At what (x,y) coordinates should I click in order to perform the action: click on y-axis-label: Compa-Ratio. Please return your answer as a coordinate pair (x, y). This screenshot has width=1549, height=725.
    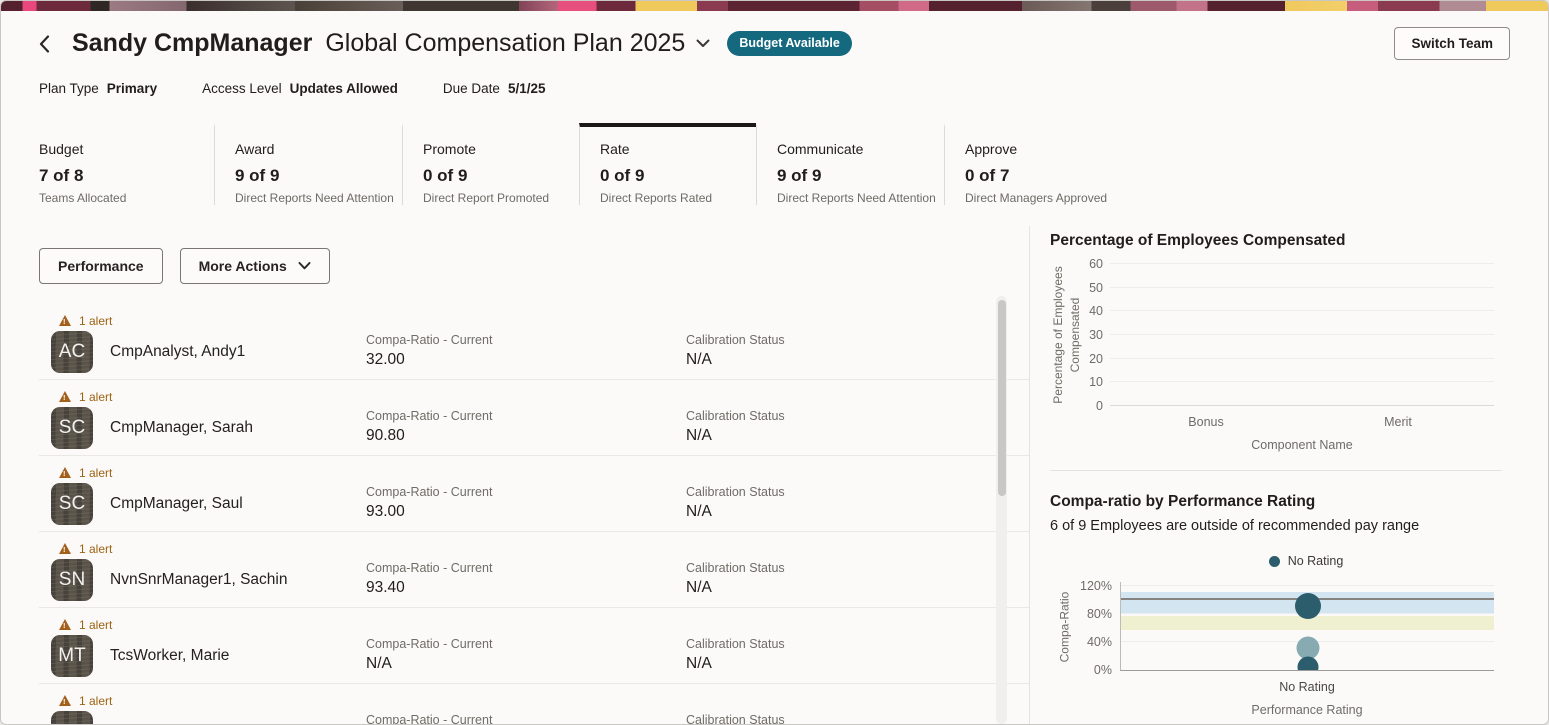
    Looking at the image, I should click on (1064, 626).